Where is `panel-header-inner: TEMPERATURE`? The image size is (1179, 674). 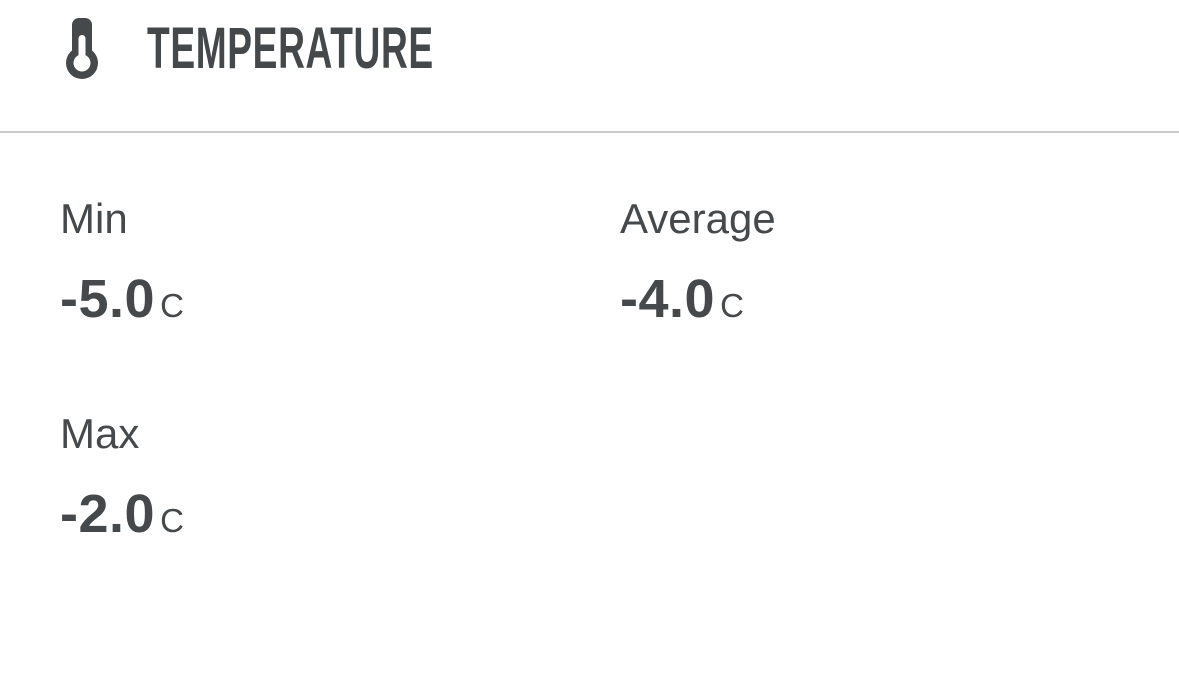
panel-header-inner: TEMPERATURE is located at coordinates (330, 49).